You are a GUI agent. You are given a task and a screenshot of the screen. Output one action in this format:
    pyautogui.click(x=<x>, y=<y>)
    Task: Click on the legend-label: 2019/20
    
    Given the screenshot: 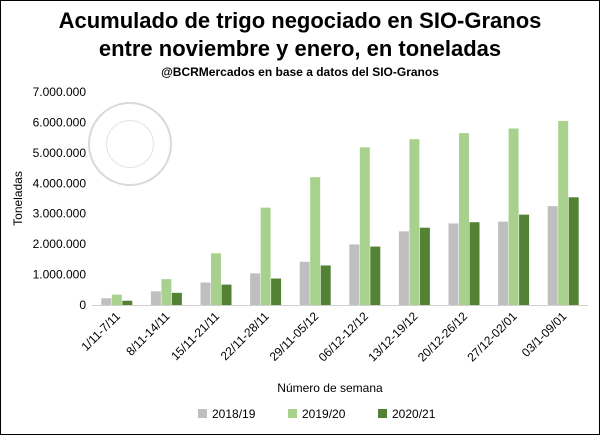 What is the action you would take?
    pyautogui.click(x=324, y=414)
    